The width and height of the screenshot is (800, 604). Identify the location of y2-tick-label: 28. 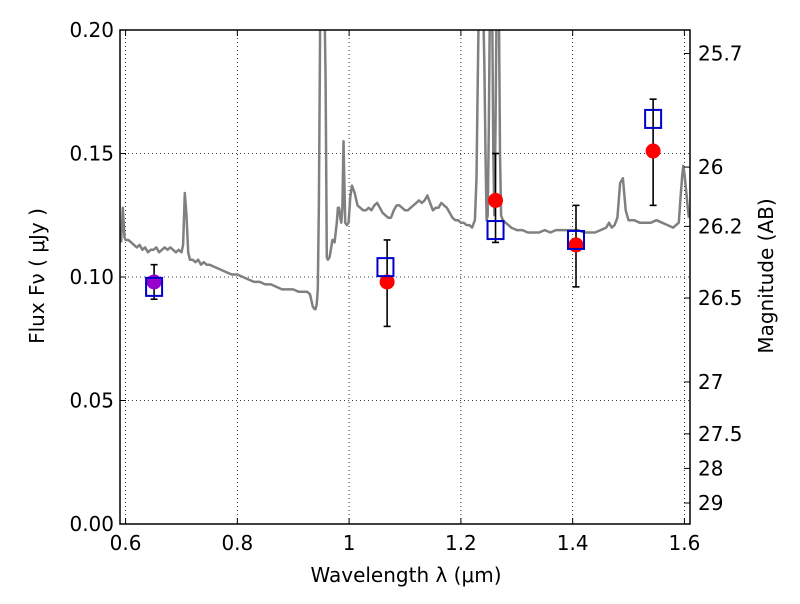
(710, 468).